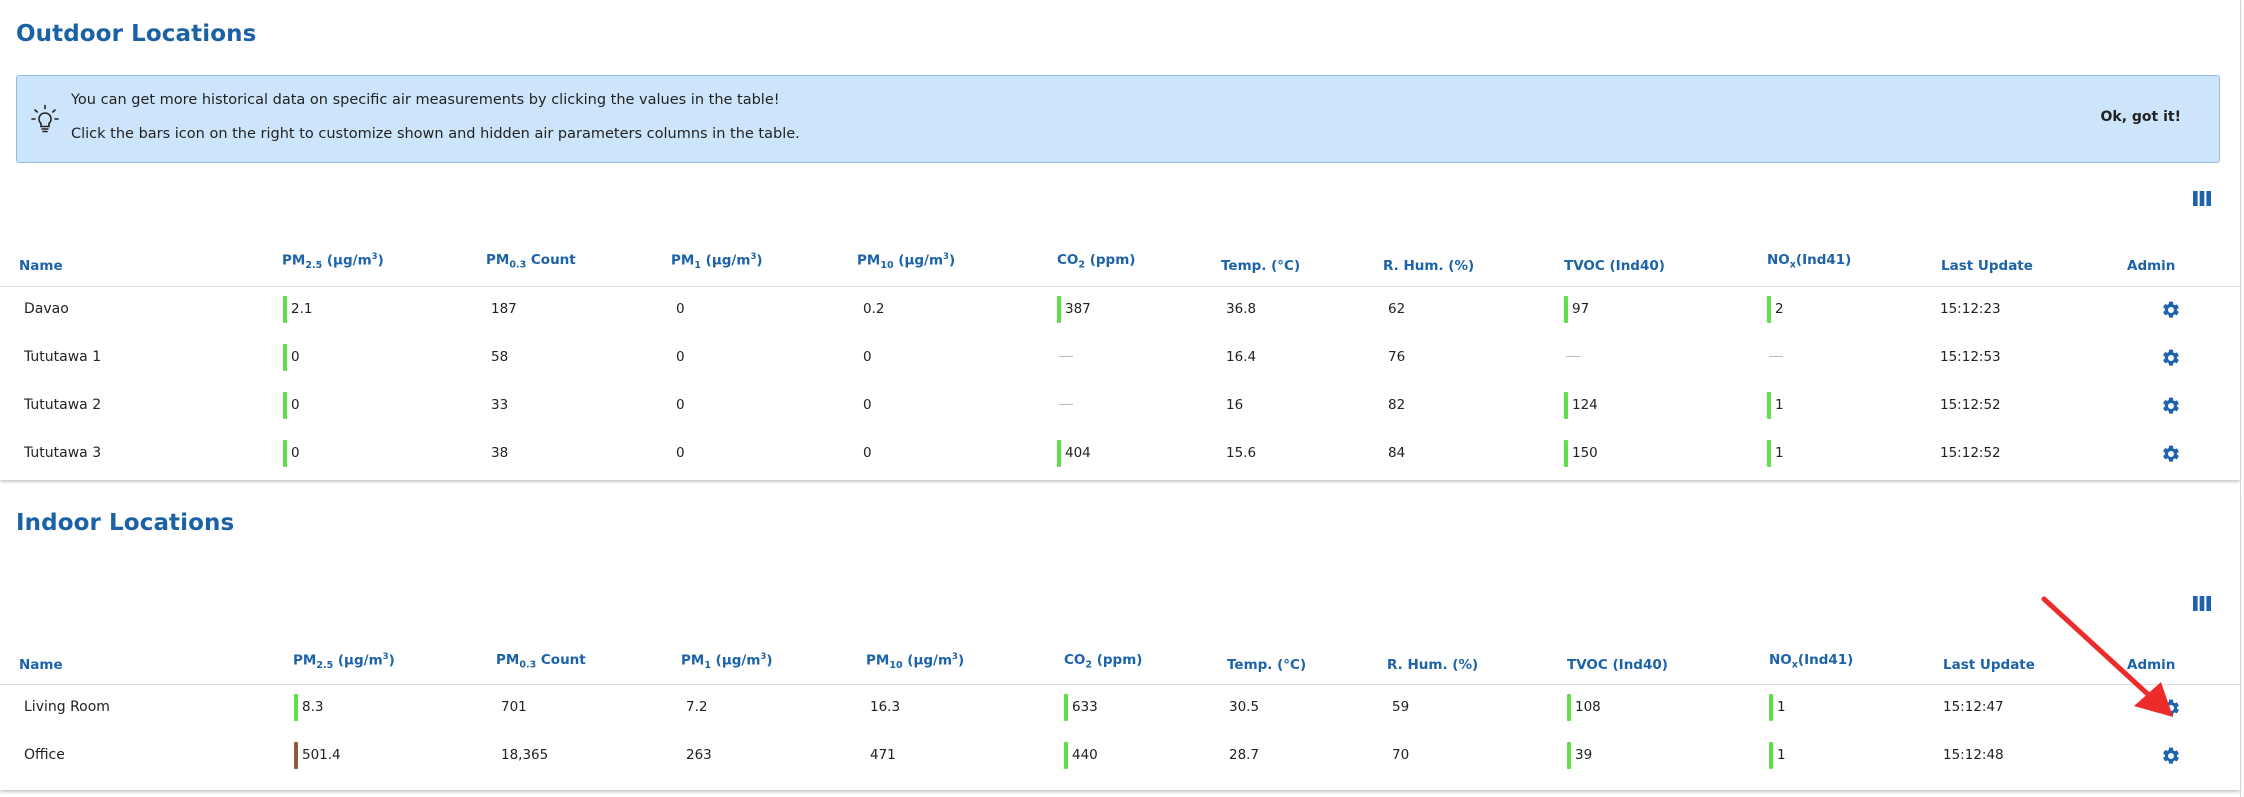 This screenshot has width=2244, height=797. Describe the element at coordinates (1078, 453) in the screenshot. I see `cell-co2: 404` at that location.